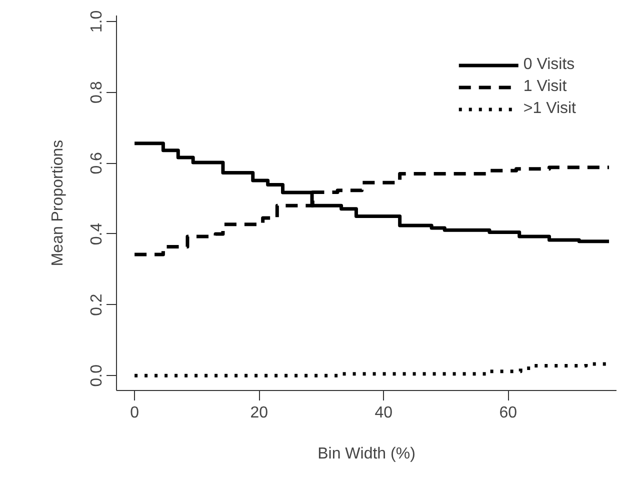 The width and height of the screenshot is (618, 489). What do you see at coordinates (383, 413) in the screenshot?
I see `x-tick-label: 40` at bounding box center [383, 413].